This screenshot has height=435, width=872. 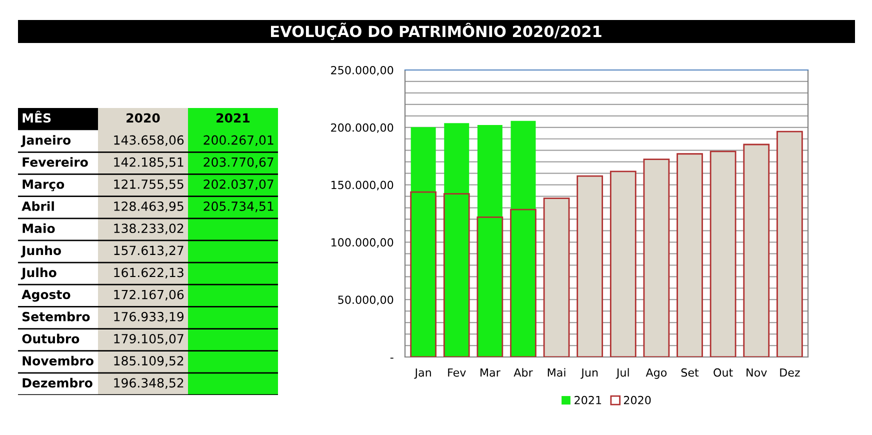 I want to click on data-label: 176.933,19, so click(x=149, y=317).